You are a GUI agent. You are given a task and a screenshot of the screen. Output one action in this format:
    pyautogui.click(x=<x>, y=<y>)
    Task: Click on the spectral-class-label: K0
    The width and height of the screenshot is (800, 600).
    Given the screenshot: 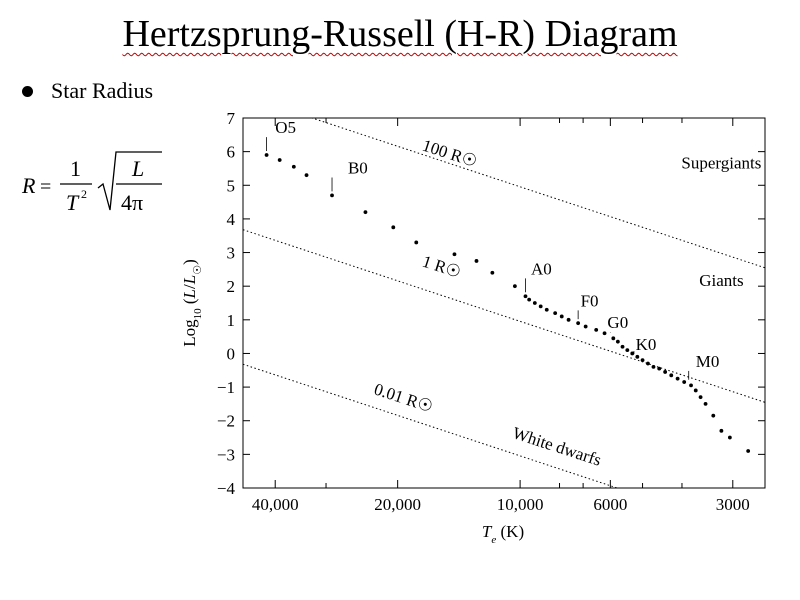 What is the action you would take?
    pyautogui.click(x=646, y=344)
    